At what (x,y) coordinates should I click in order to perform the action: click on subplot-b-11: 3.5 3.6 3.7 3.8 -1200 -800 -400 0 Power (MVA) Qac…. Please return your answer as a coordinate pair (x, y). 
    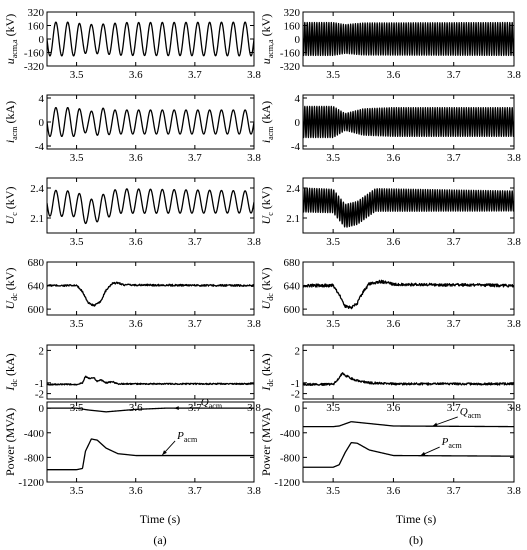
    Looking at the image, I should click on (390, 449).